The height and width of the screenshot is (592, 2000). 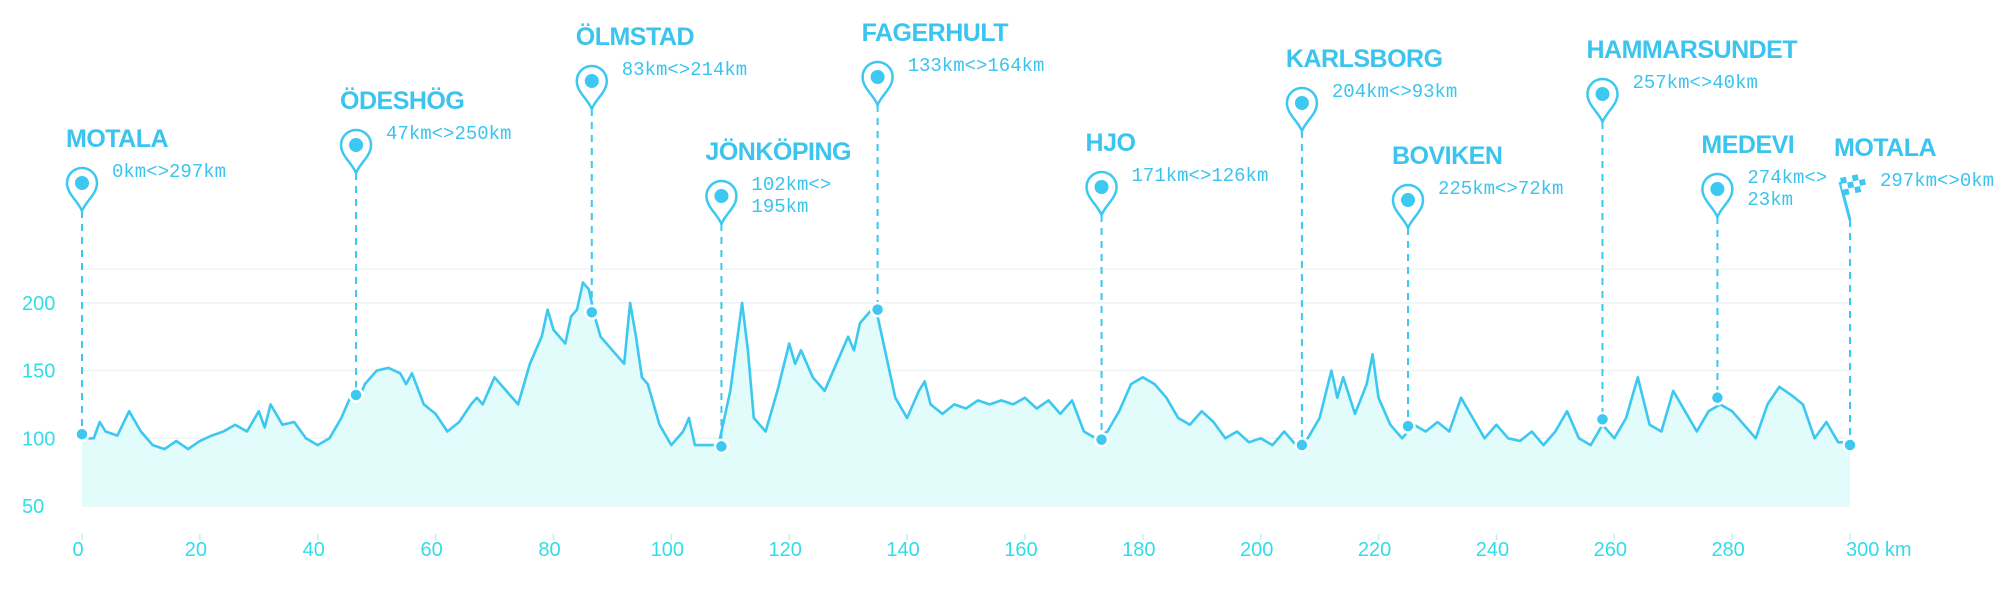 What do you see at coordinates (791, 196) in the screenshot?
I see `waypoint-distance: 102km<>195km` at bounding box center [791, 196].